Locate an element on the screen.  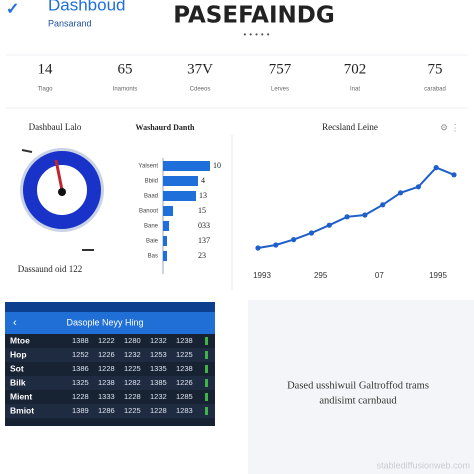
table-header is located at coordinates (110, 323).